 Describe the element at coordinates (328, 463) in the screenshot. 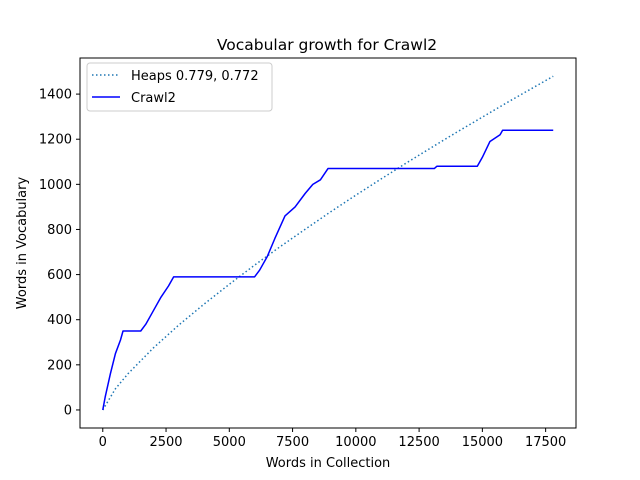

I see `x-axis-title: Words in Collection` at that location.